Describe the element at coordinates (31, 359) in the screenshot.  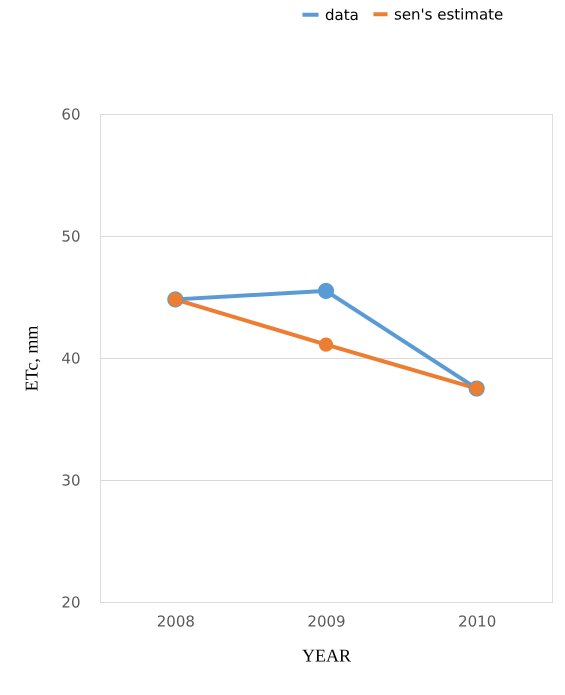
I see `y-axis-title: ETc, mm` at that location.